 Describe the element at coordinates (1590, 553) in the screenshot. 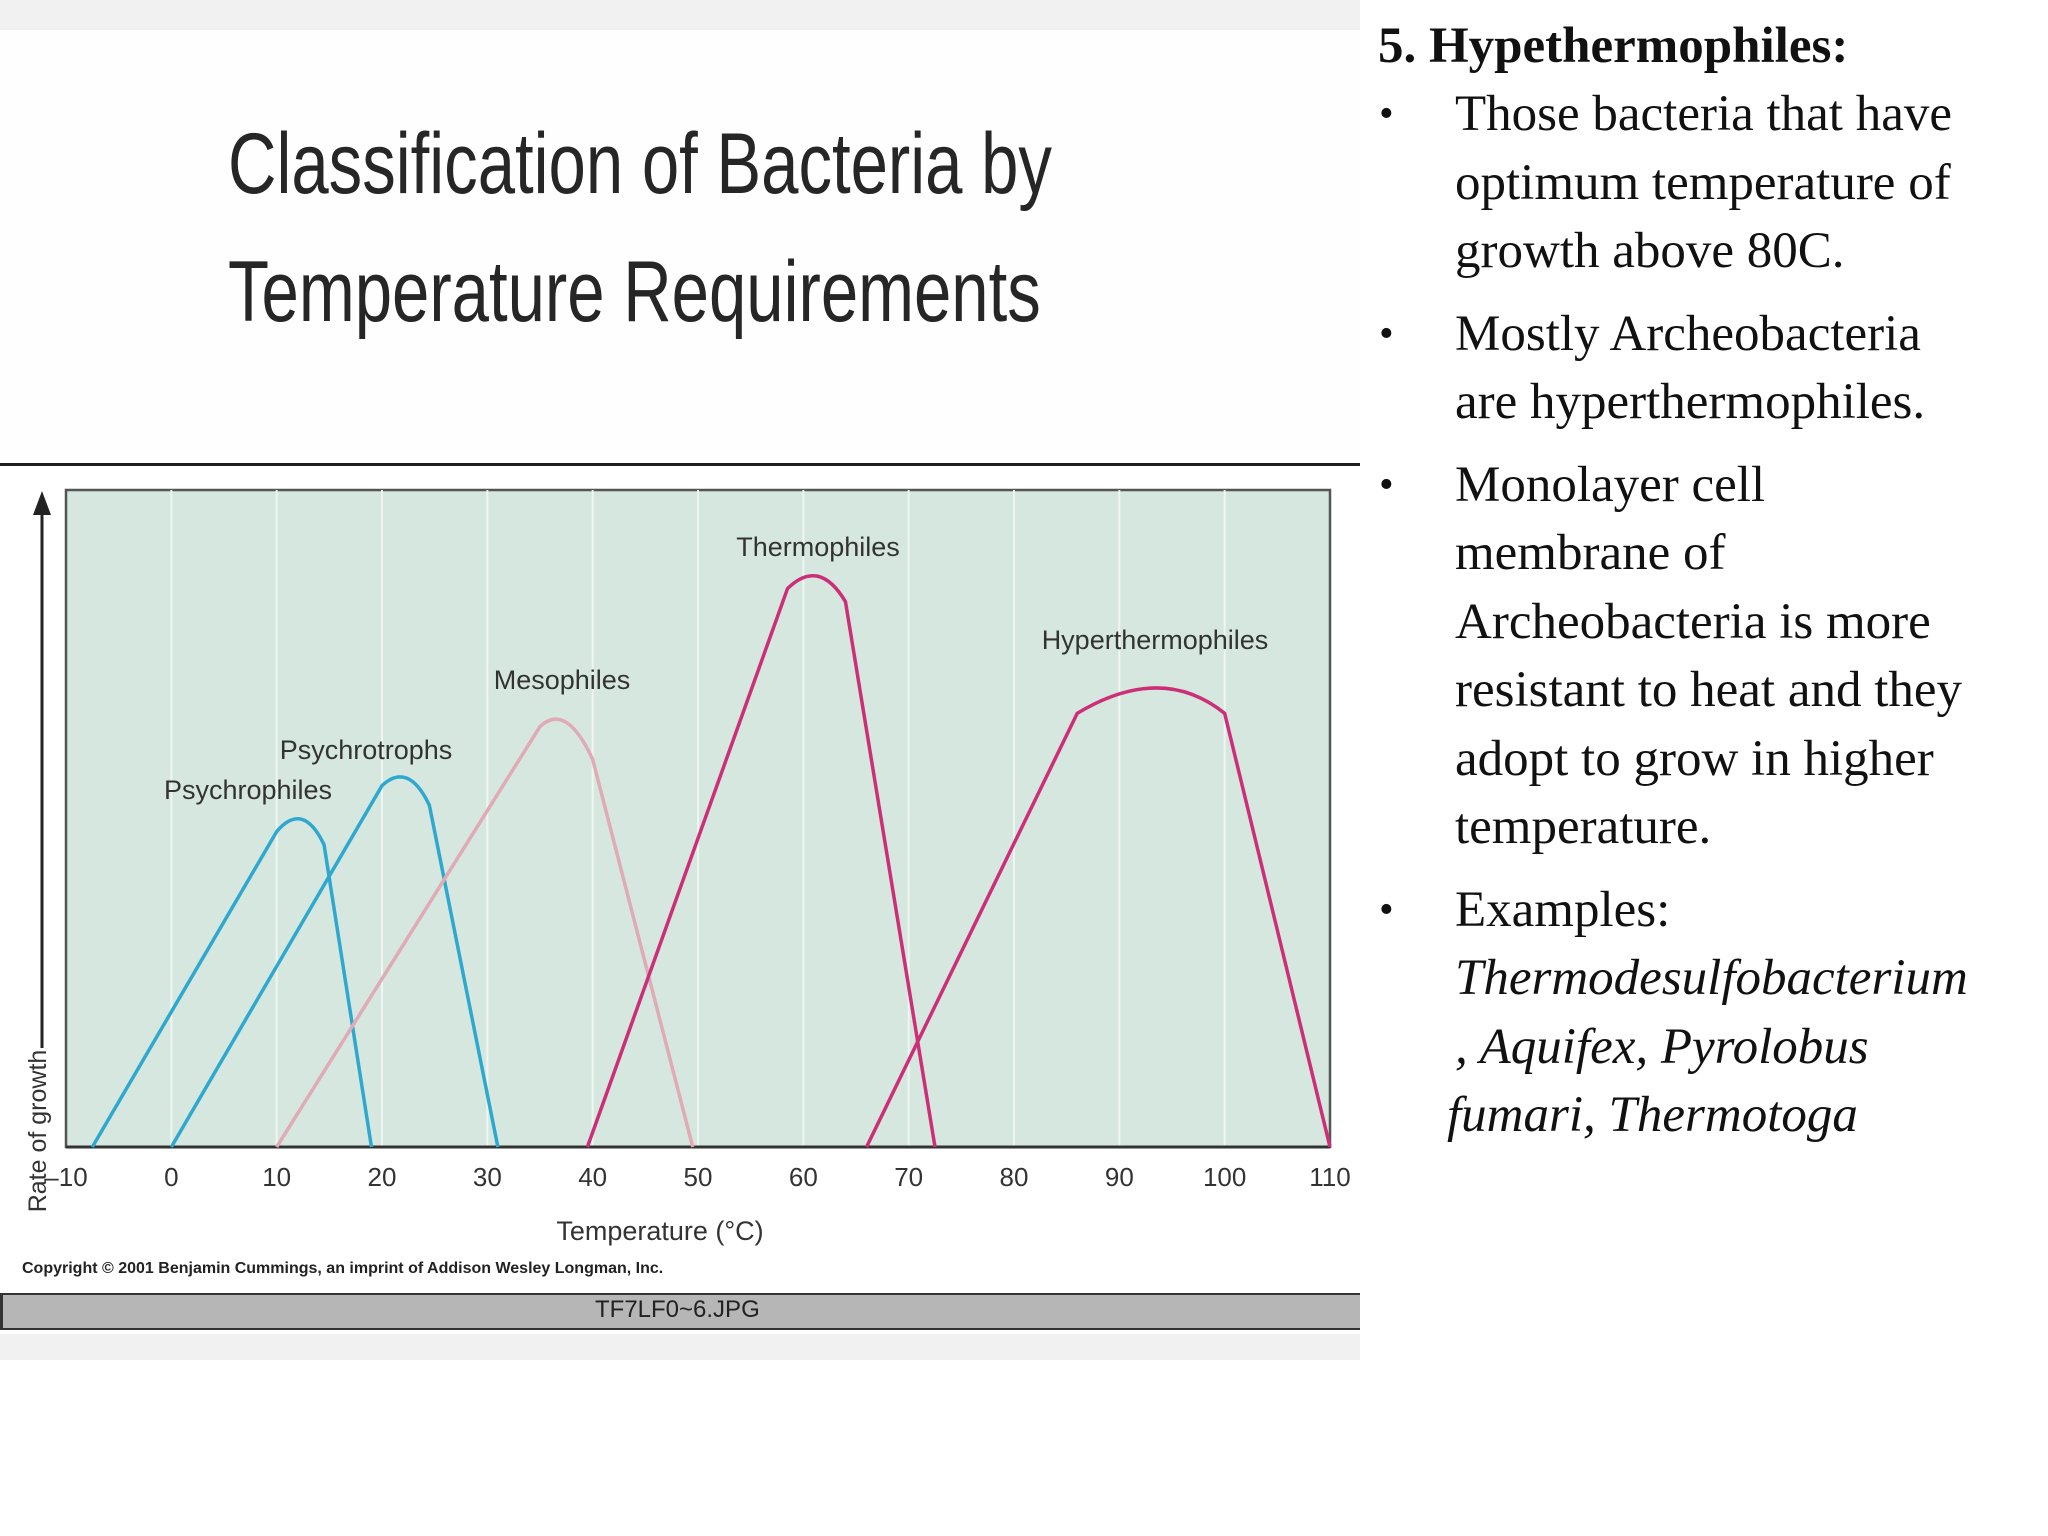

I see `bullet-line: membrane of` at that location.